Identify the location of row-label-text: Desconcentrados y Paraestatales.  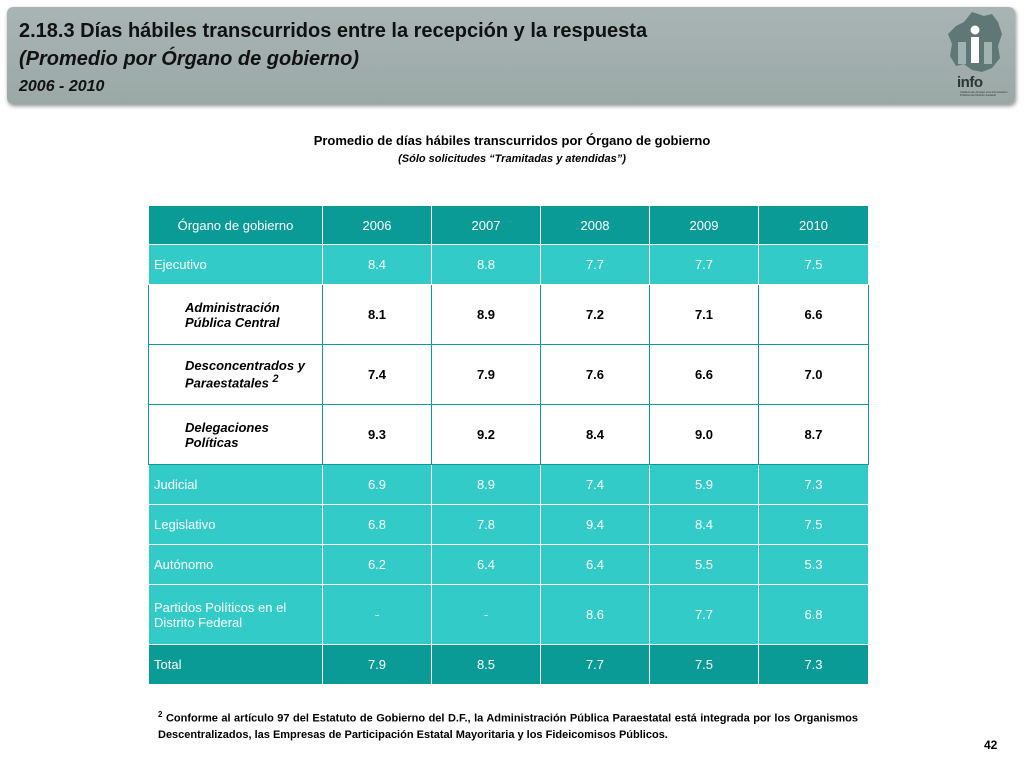
(245, 374).